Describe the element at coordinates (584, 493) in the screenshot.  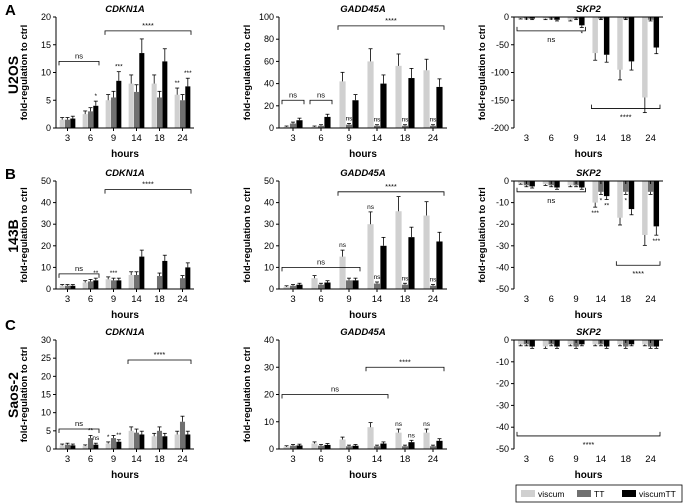
I see `legend-swatch-TT` at that location.